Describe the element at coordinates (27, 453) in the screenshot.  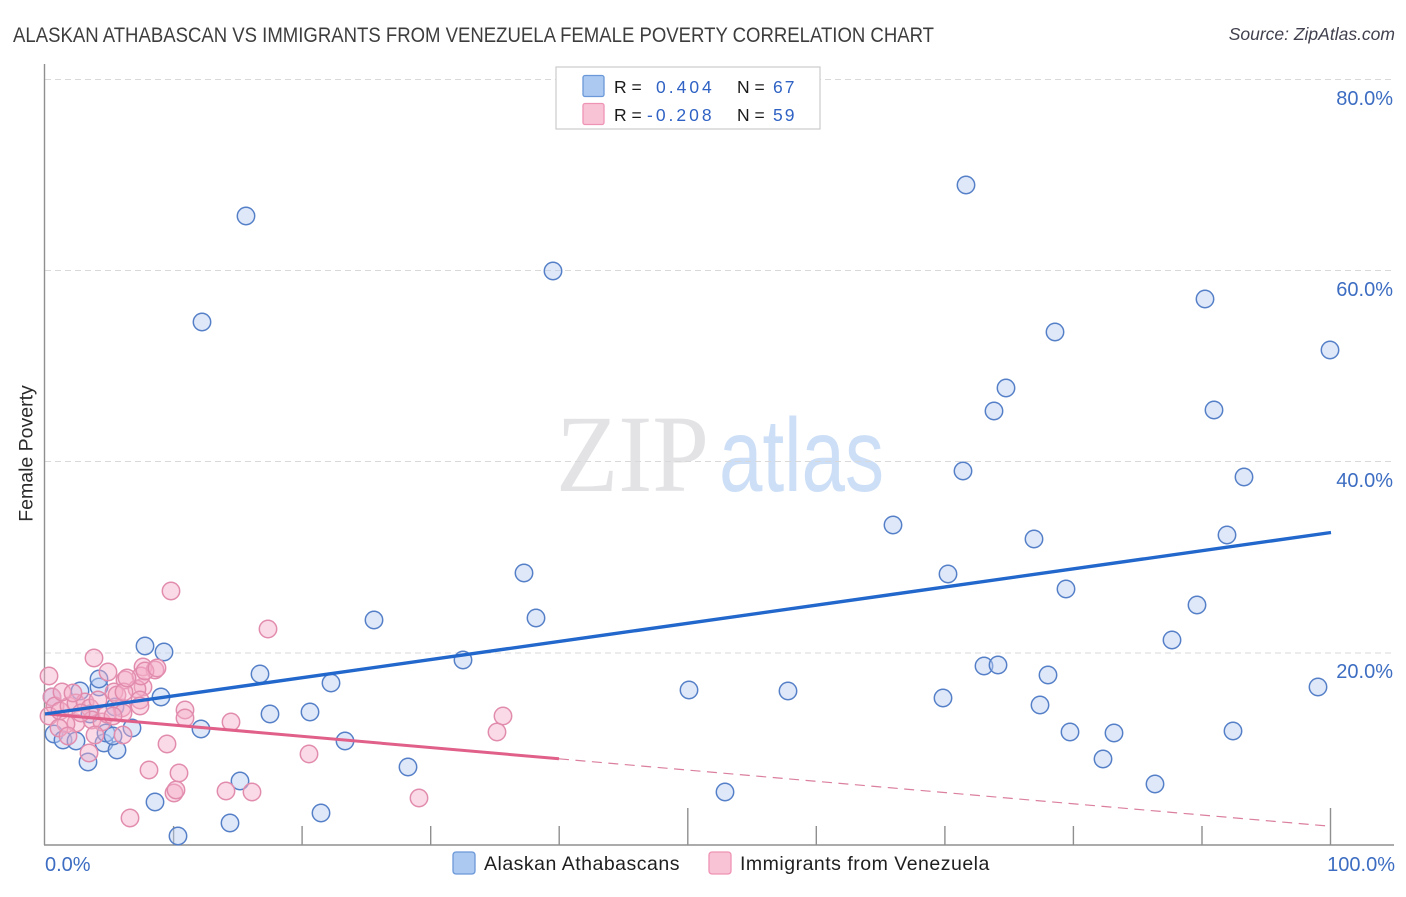
I see `svg-text: Female Poverty` at that location.